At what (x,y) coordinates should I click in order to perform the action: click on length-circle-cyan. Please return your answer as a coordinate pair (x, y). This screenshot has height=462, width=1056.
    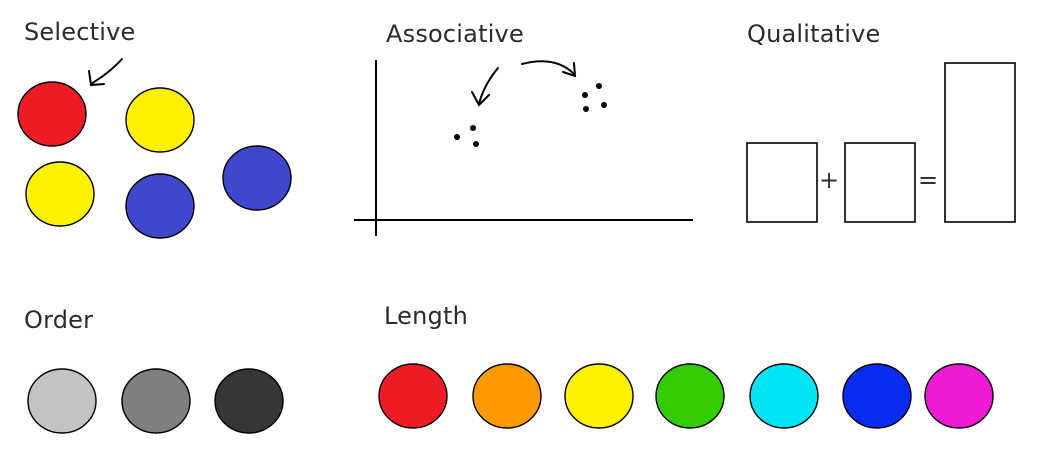
    Looking at the image, I should click on (784, 396).